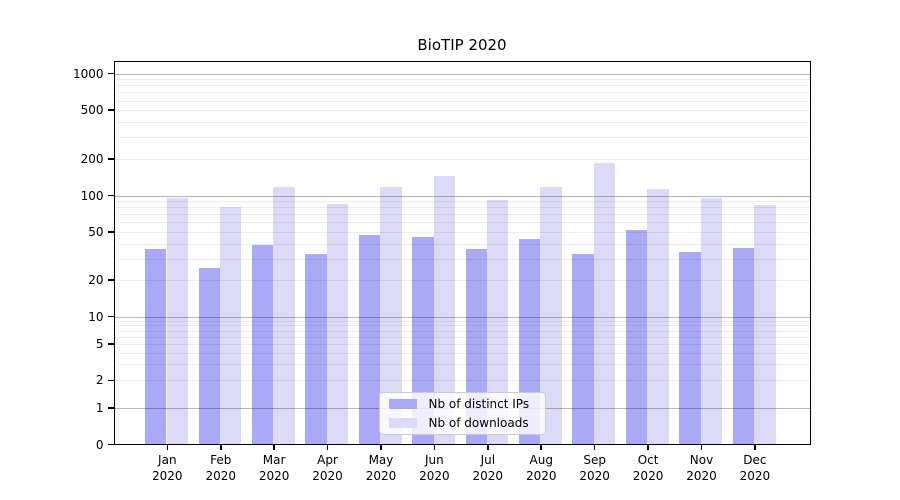 This screenshot has height=500, width=900. I want to click on x-tick-label-dec: Dec 2020, so click(755, 468).